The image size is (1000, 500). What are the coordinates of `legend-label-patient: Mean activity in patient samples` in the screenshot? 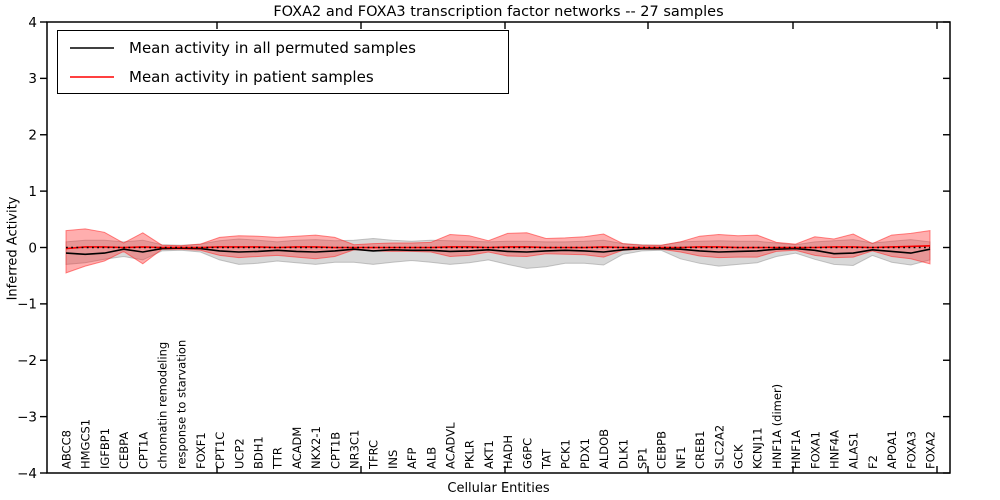 It's located at (251, 76).